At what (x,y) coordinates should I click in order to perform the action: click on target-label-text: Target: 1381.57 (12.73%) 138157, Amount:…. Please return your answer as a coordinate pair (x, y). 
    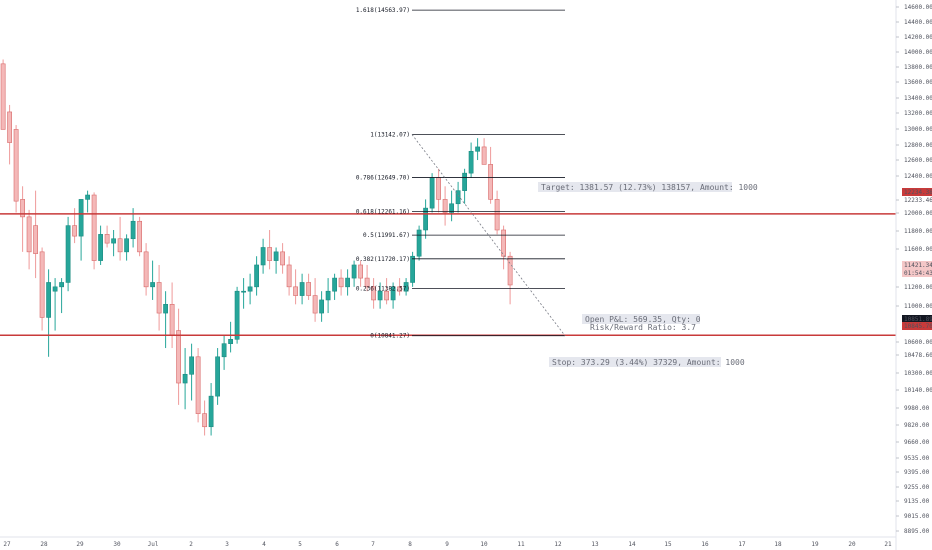
    Looking at the image, I should click on (649, 187).